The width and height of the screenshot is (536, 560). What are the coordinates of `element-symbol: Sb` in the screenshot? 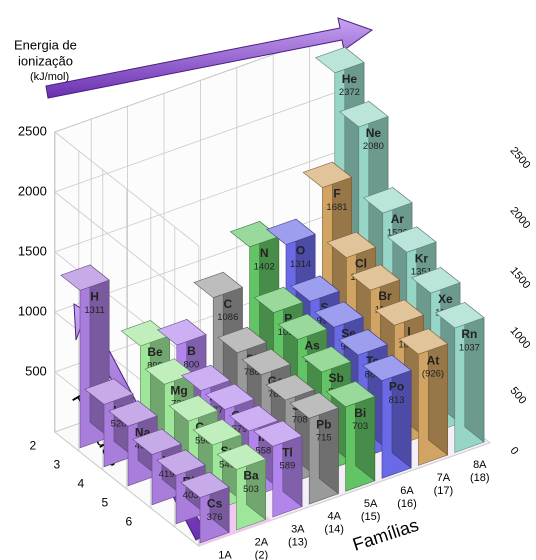 It's located at (336, 378).